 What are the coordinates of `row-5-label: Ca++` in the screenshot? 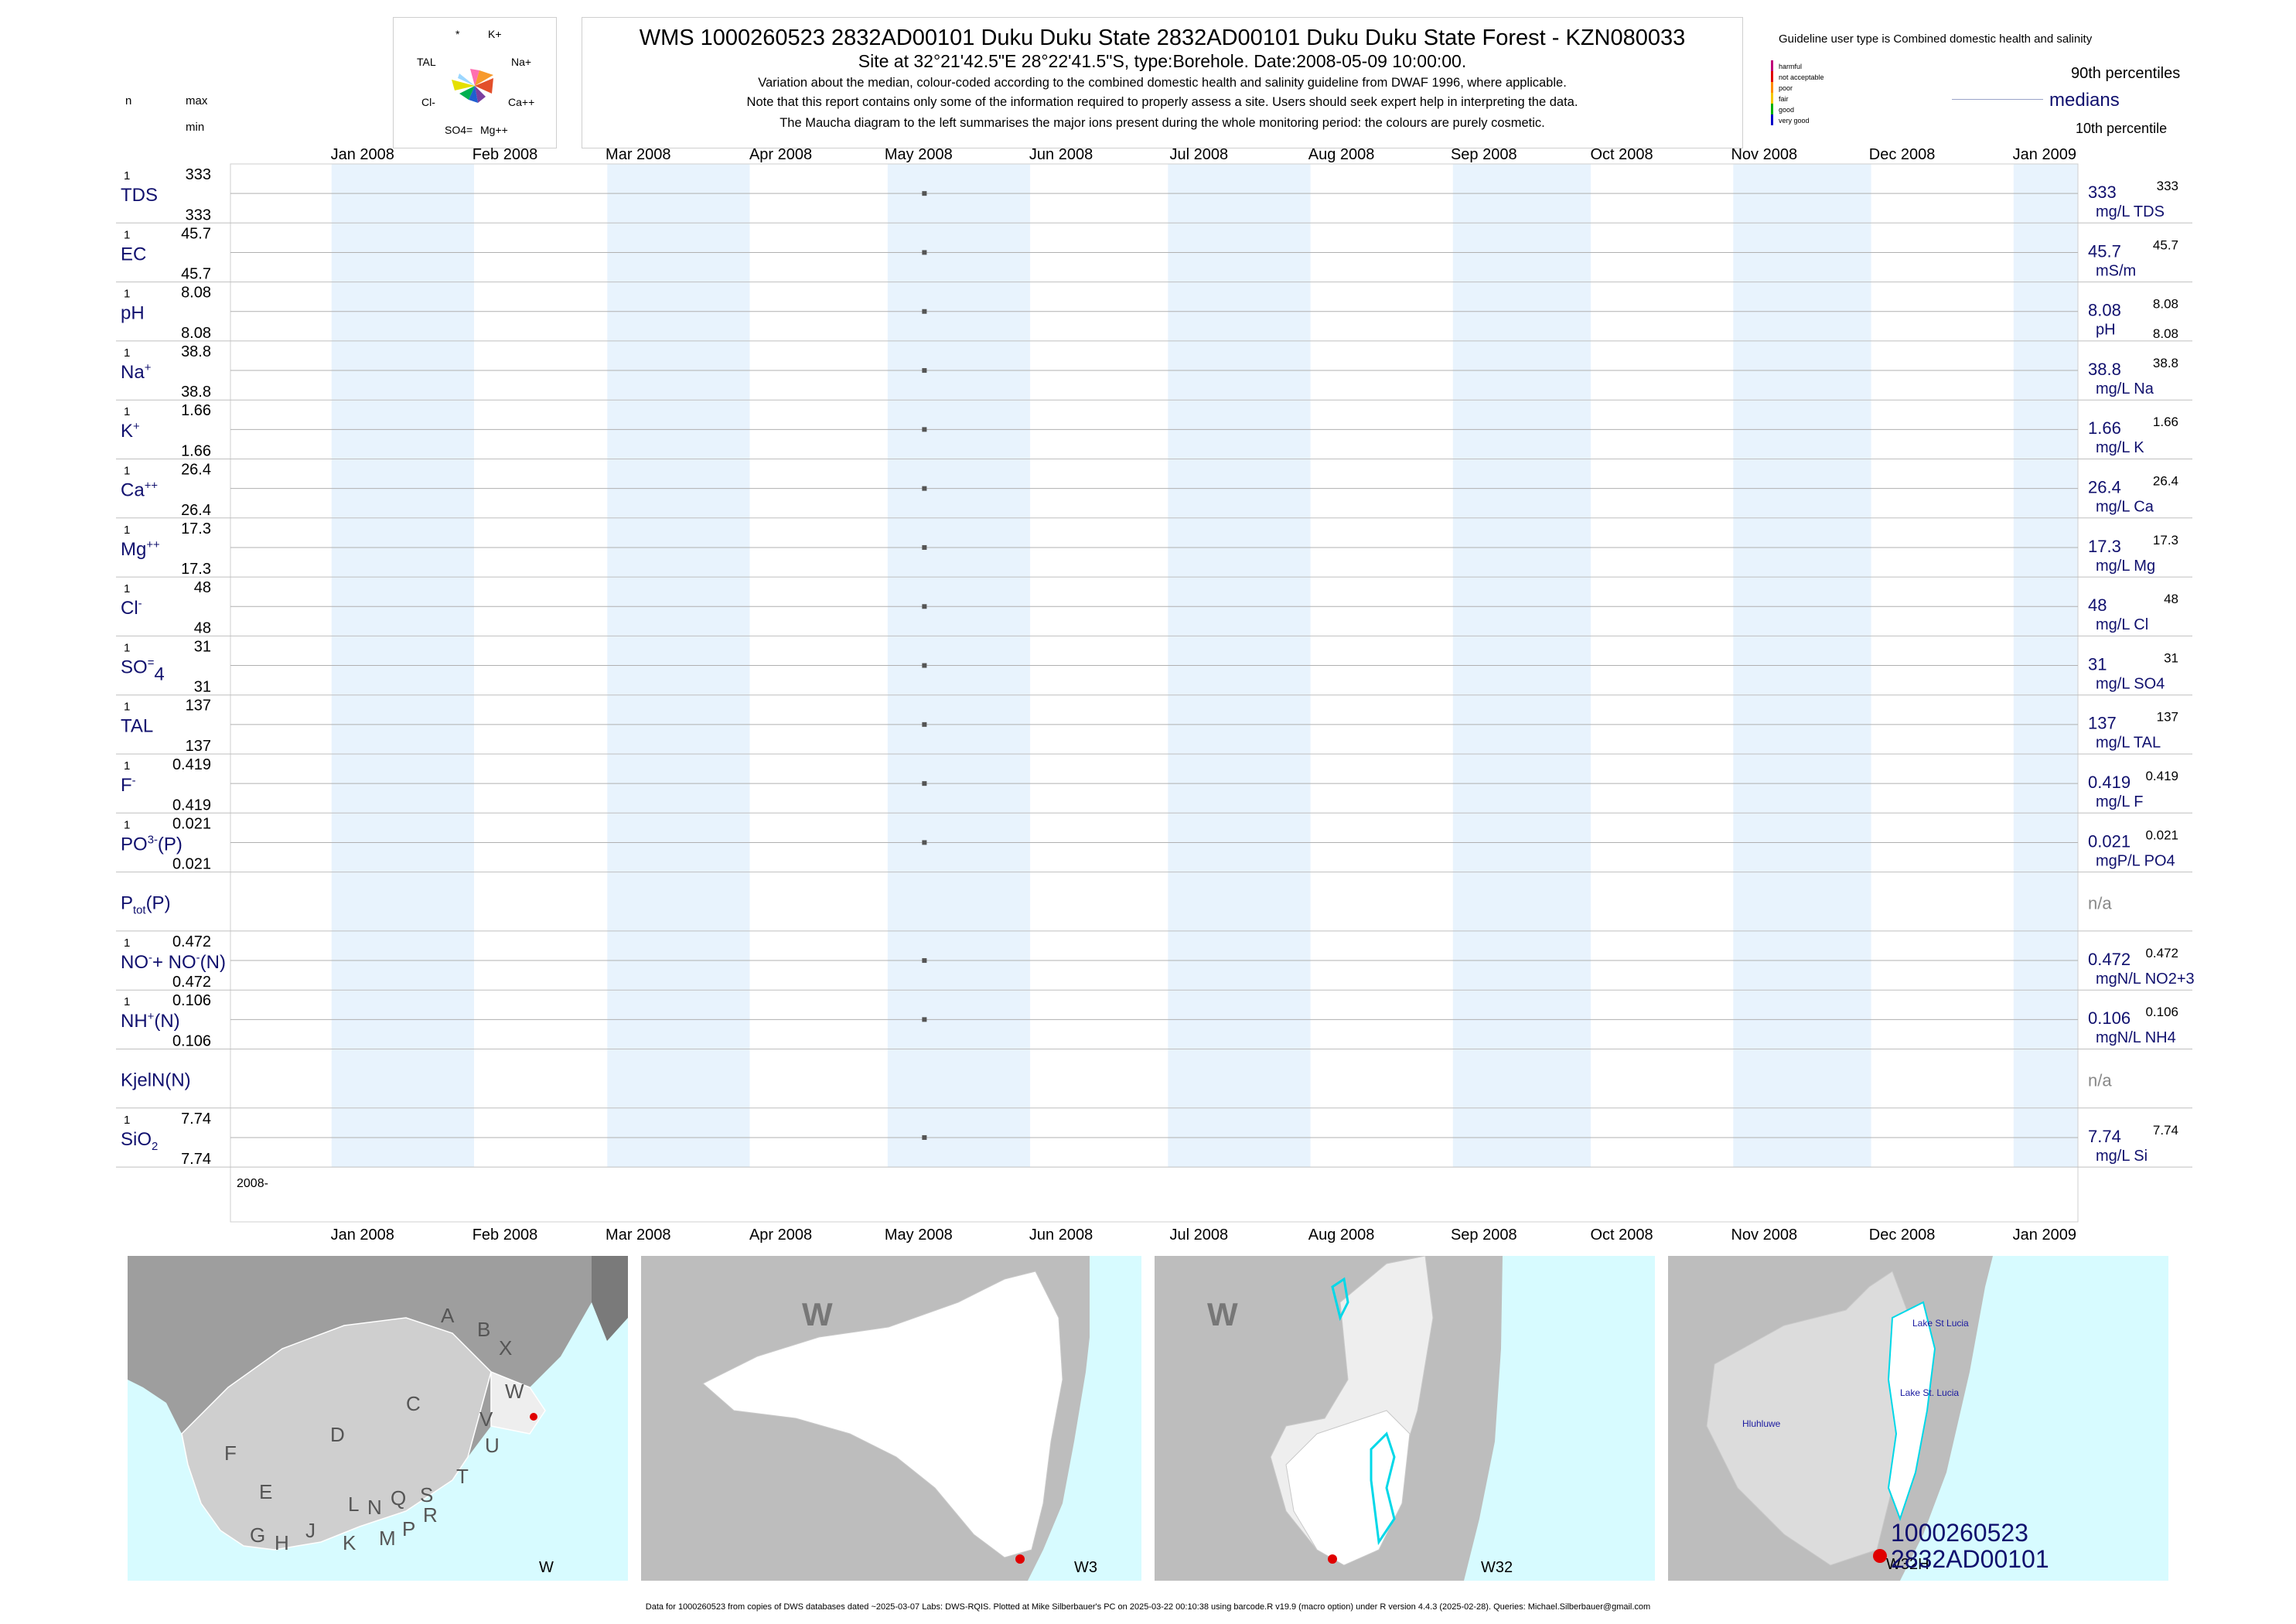 It's located at (139, 490).